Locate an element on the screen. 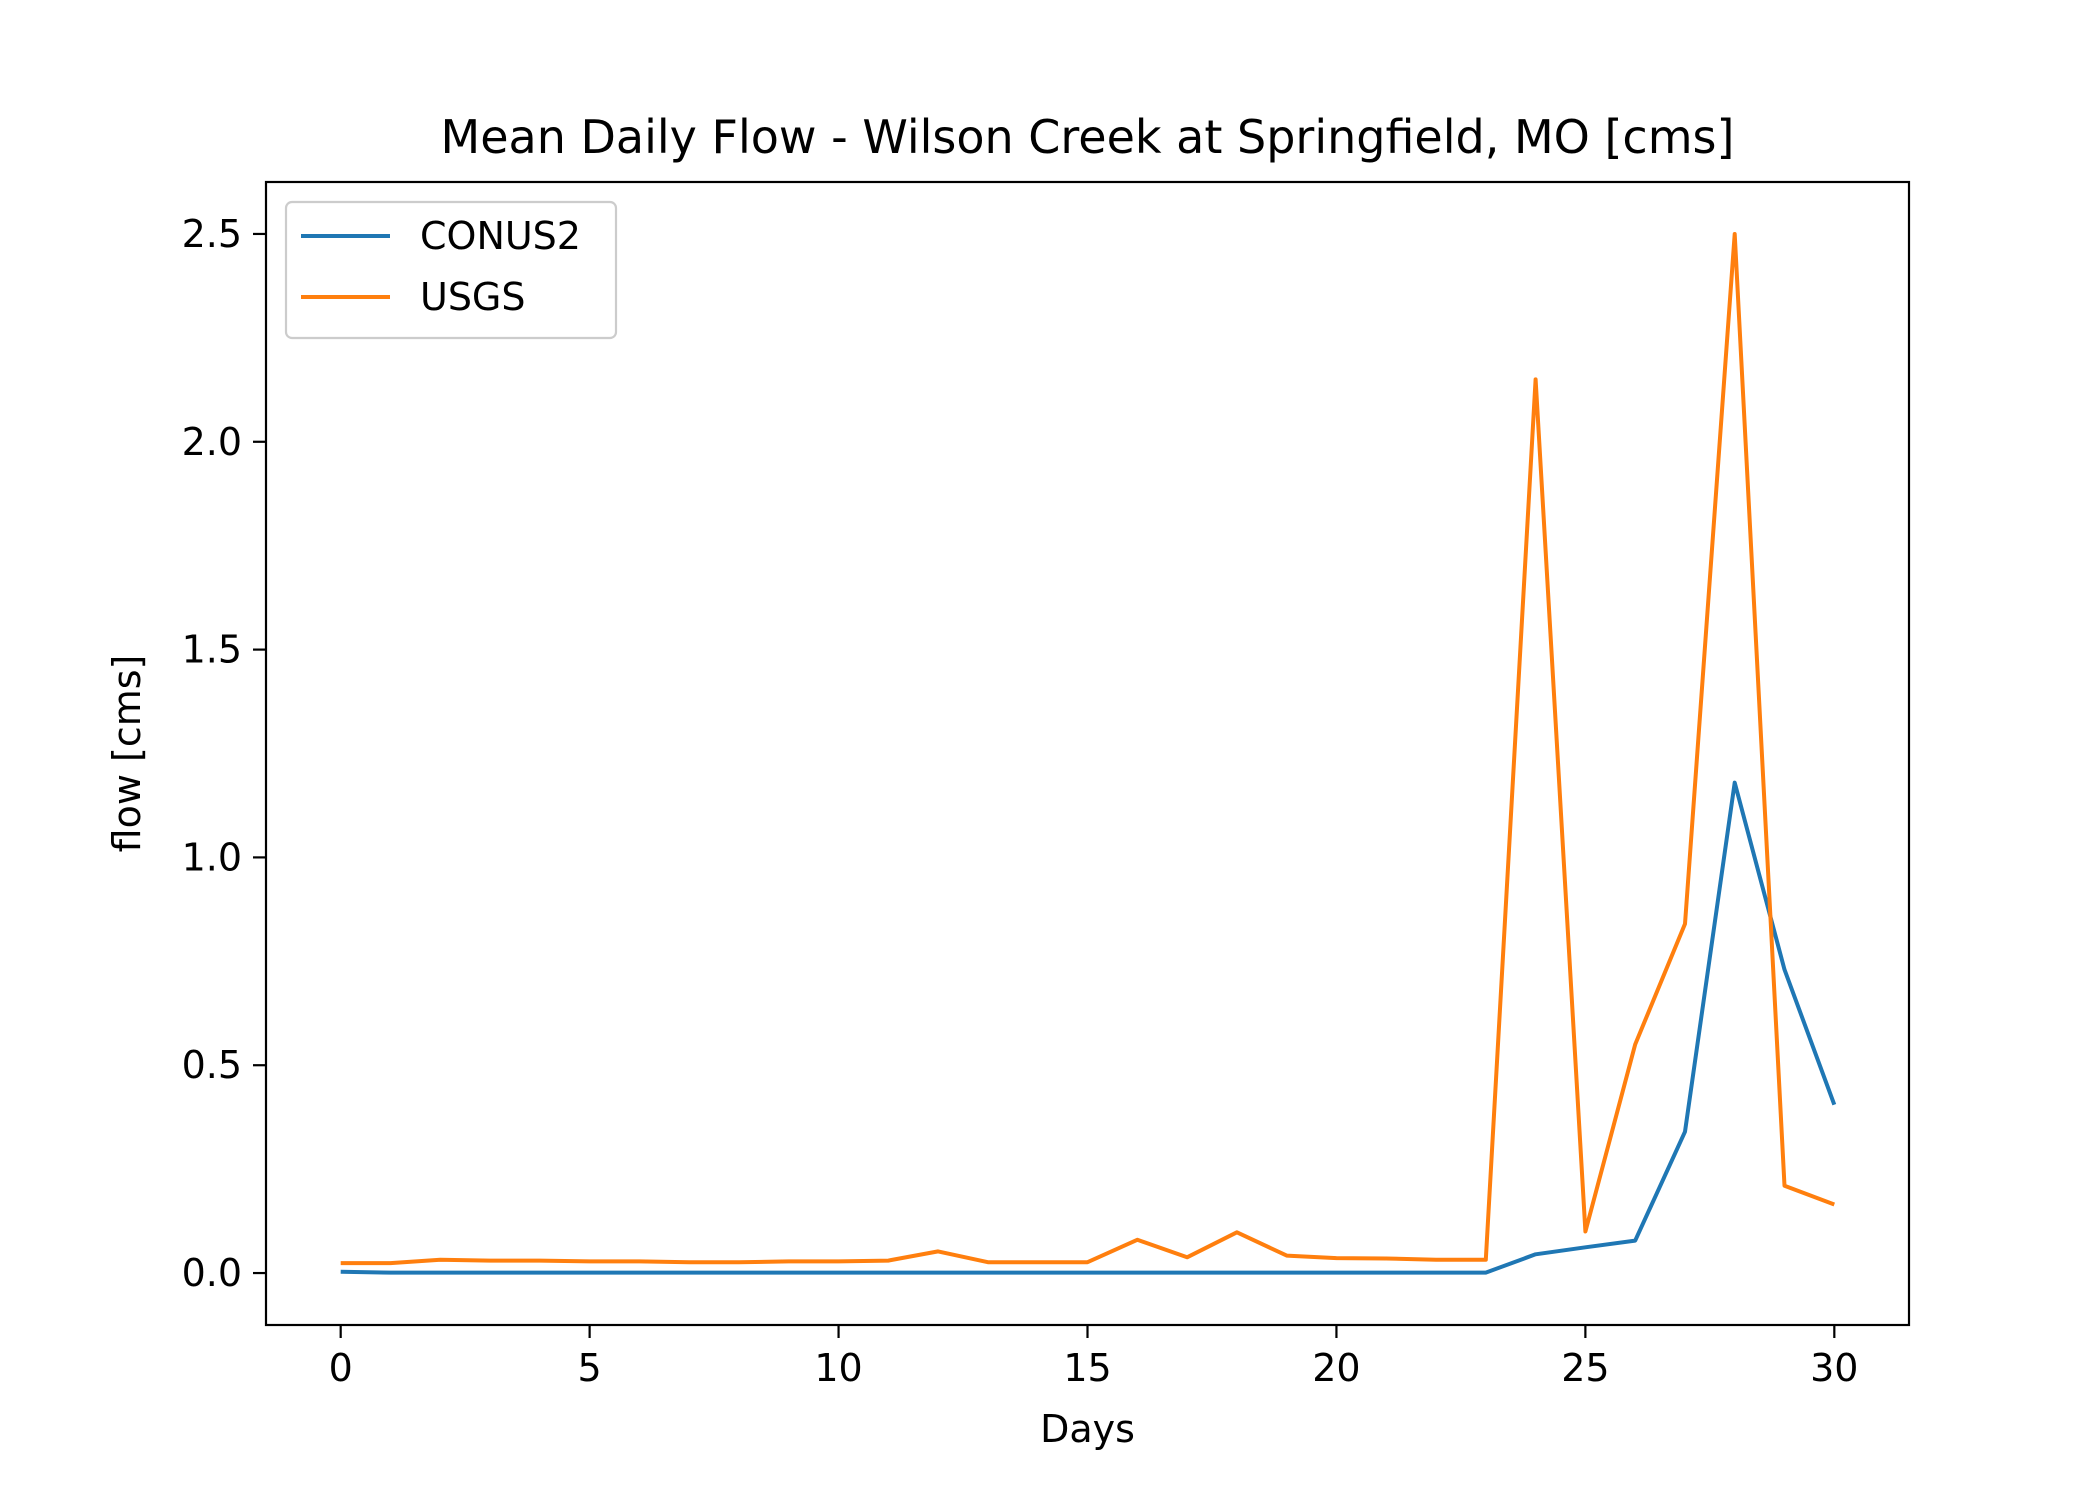 This screenshot has height=1500, width=2100. y-tick-label: 0.0 is located at coordinates (212, 1273).